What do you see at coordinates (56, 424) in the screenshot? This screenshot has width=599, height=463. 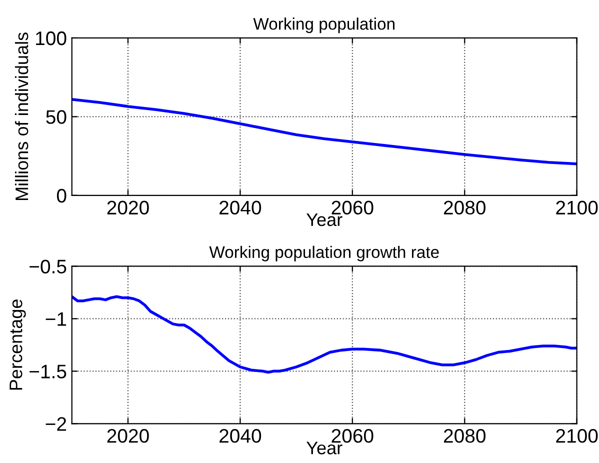 I see `y-tick-label: −2` at bounding box center [56, 424].